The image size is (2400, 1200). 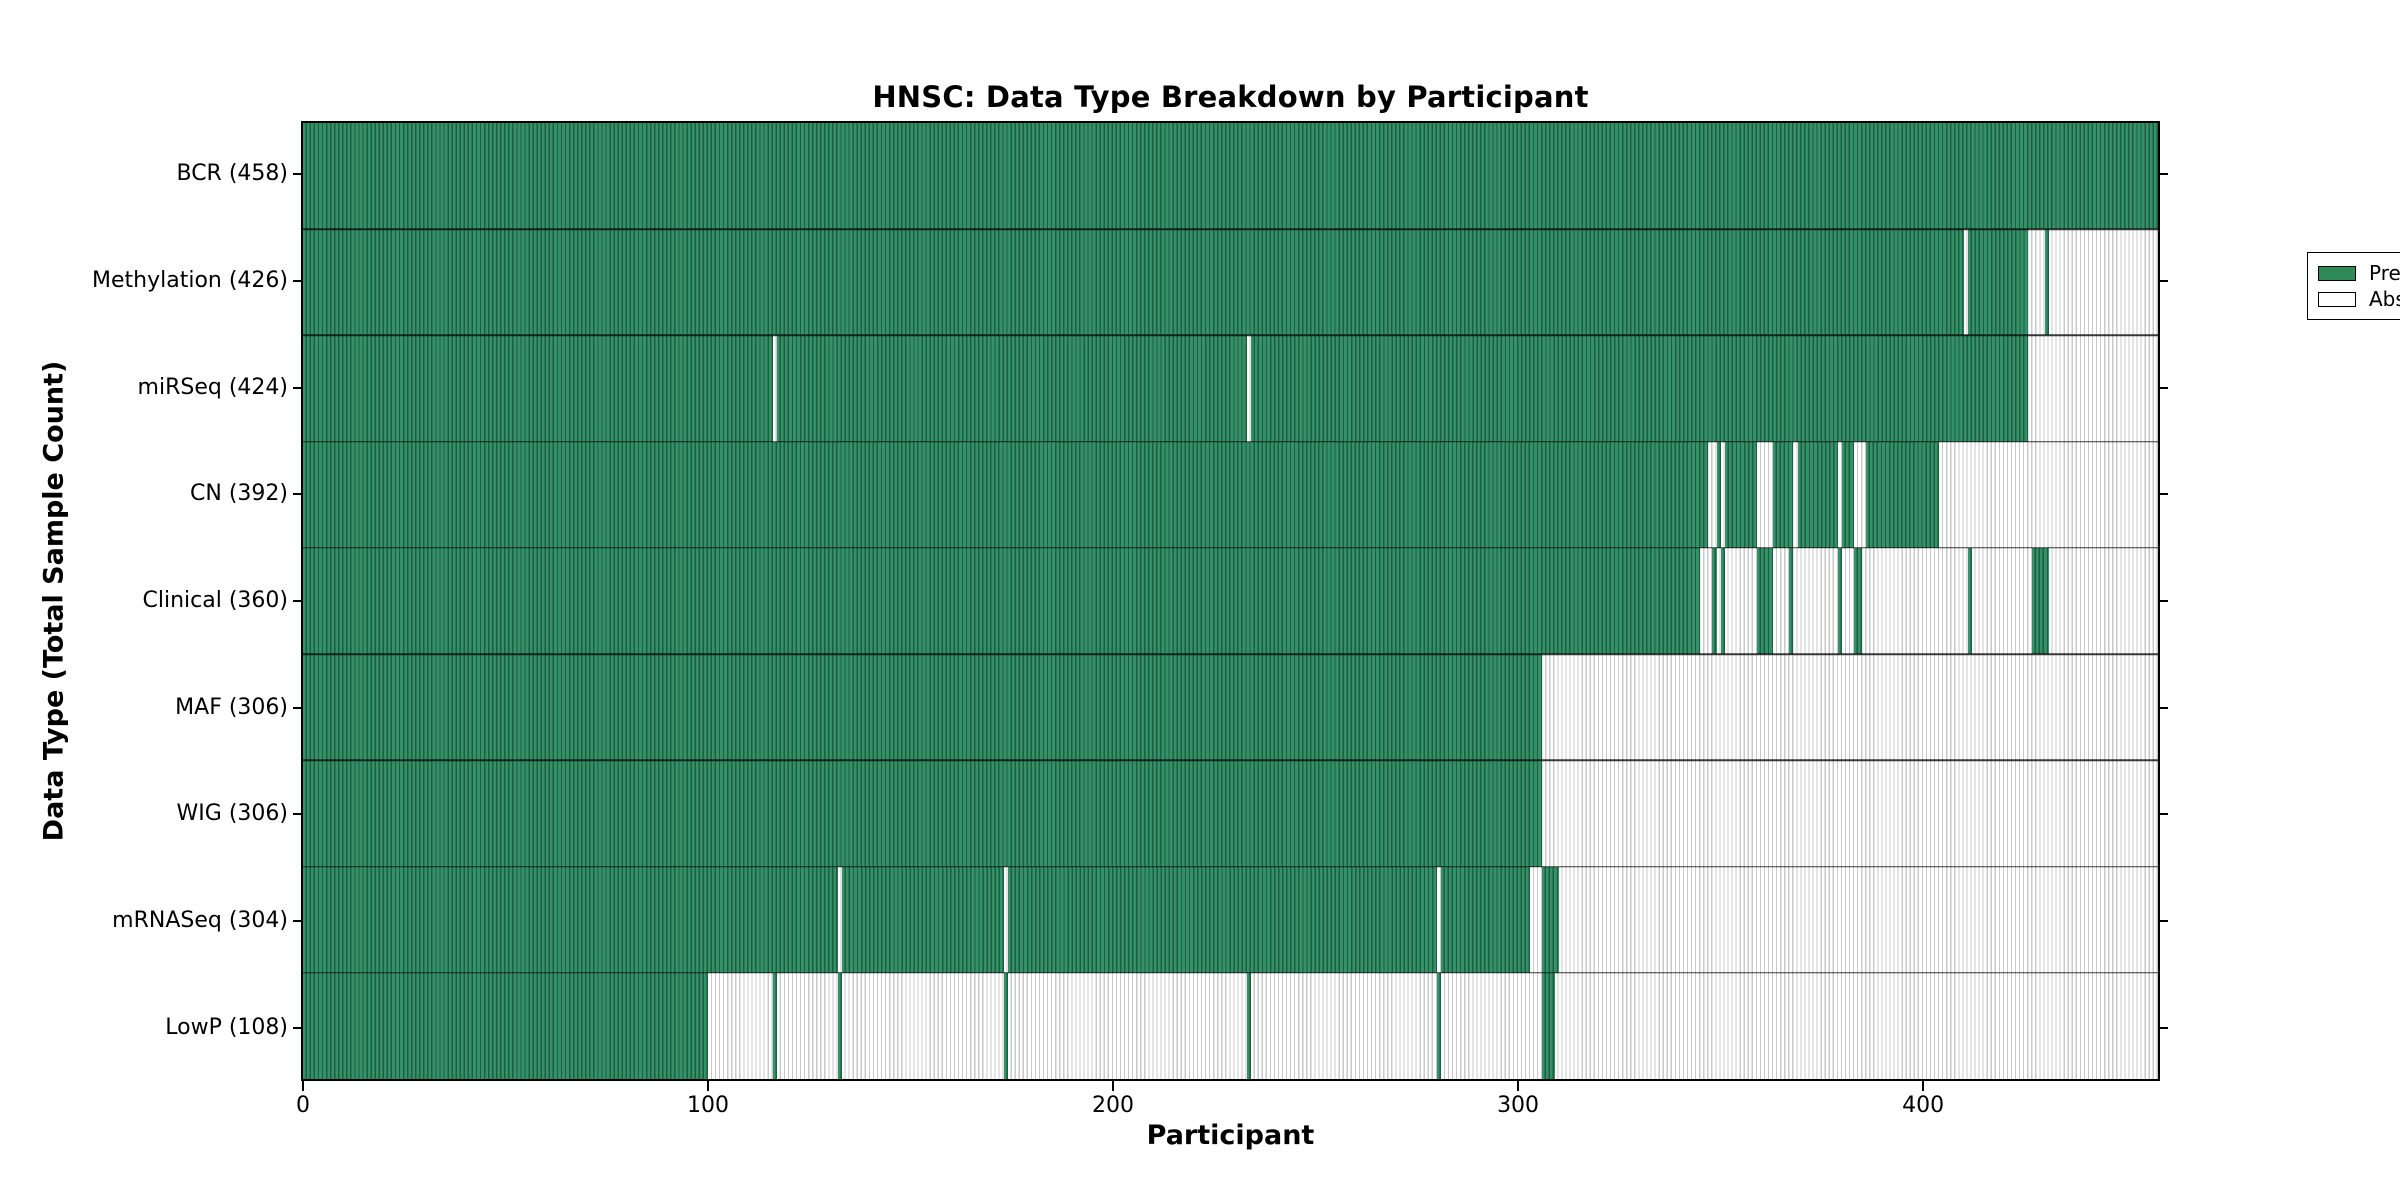 I want to click on row-MAF, so click(x=1230, y=707).